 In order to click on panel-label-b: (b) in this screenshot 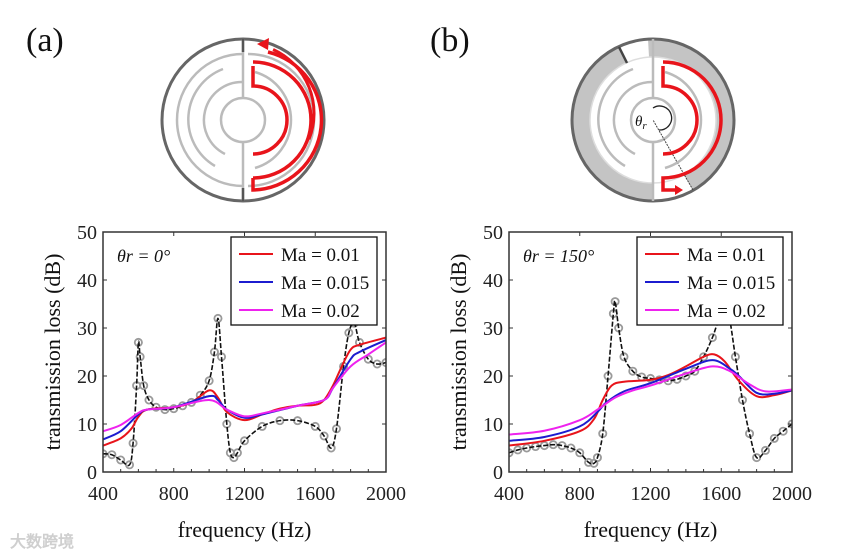, I will do `click(450, 40)`.